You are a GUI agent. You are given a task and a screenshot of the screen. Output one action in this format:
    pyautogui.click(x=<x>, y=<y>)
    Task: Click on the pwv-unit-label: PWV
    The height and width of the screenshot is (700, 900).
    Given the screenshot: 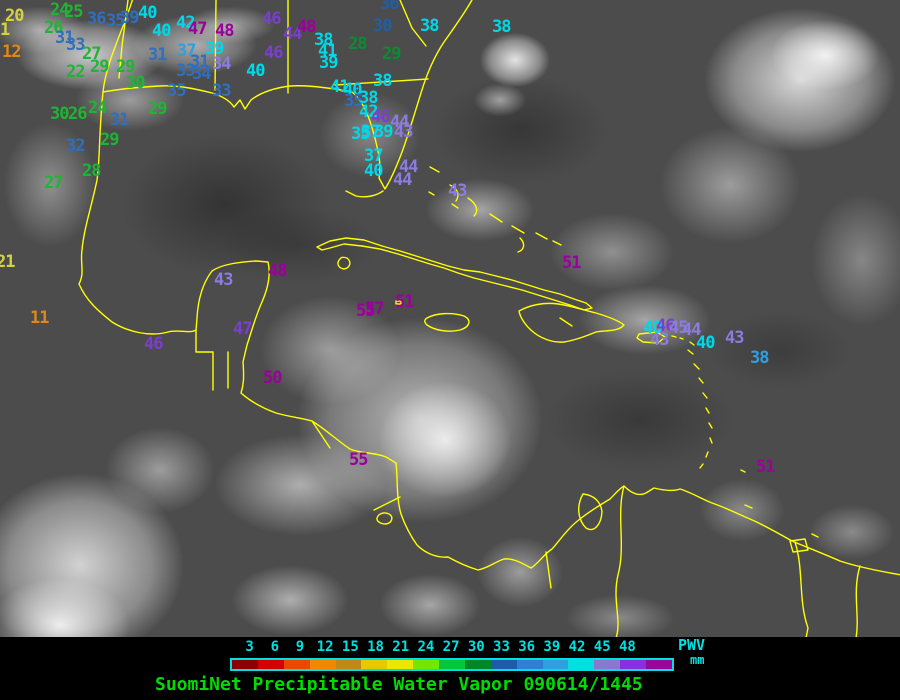 What is the action you would take?
    pyautogui.click(x=692, y=645)
    